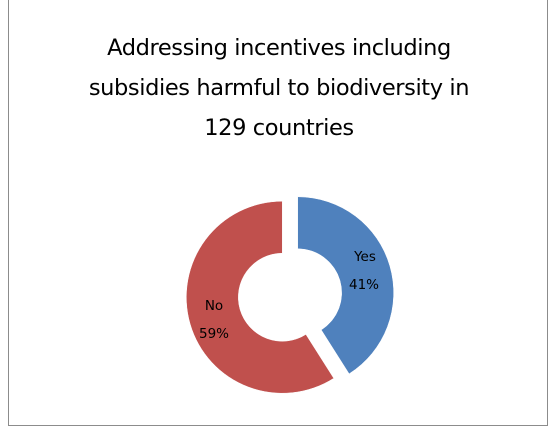  Describe the element at coordinates (214, 334) in the screenshot. I see `slice-no-percent: 59%` at that location.